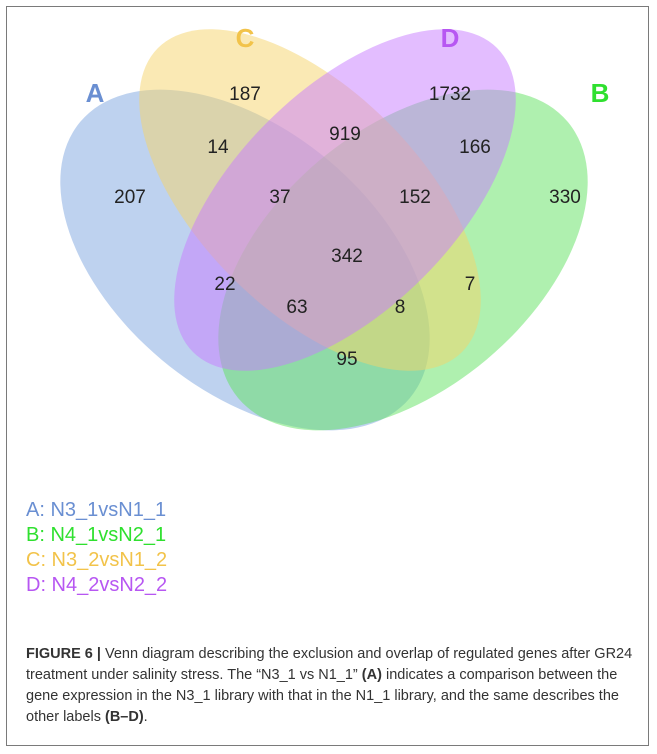  What do you see at coordinates (371, 675) in the screenshot?
I see `caption-ref-a: (A)` at bounding box center [371, 675].